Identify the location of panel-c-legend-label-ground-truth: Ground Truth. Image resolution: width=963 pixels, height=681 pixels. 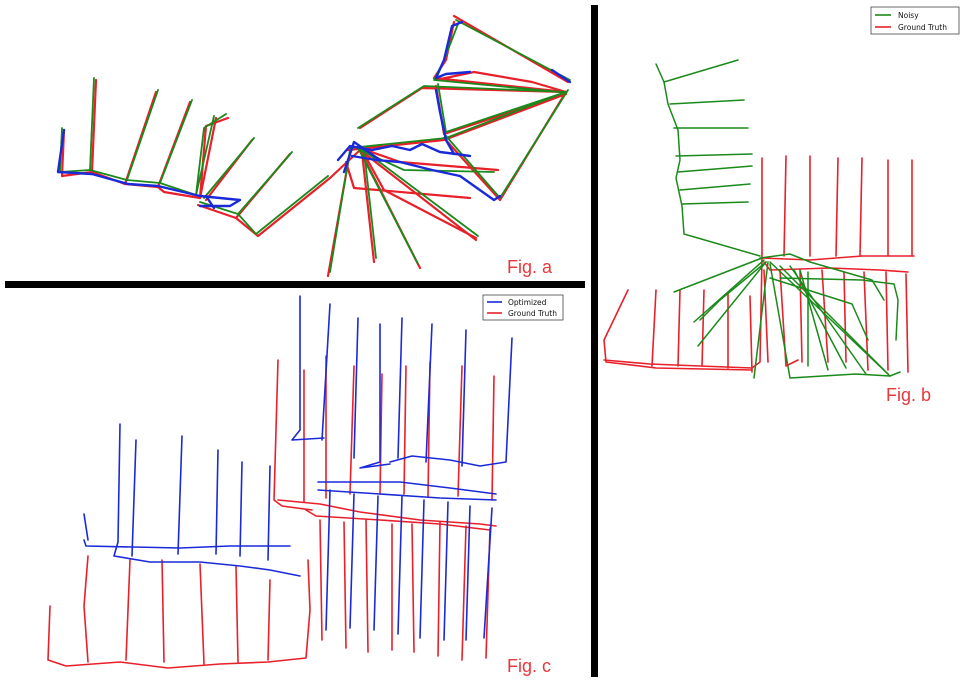
(532, 313).